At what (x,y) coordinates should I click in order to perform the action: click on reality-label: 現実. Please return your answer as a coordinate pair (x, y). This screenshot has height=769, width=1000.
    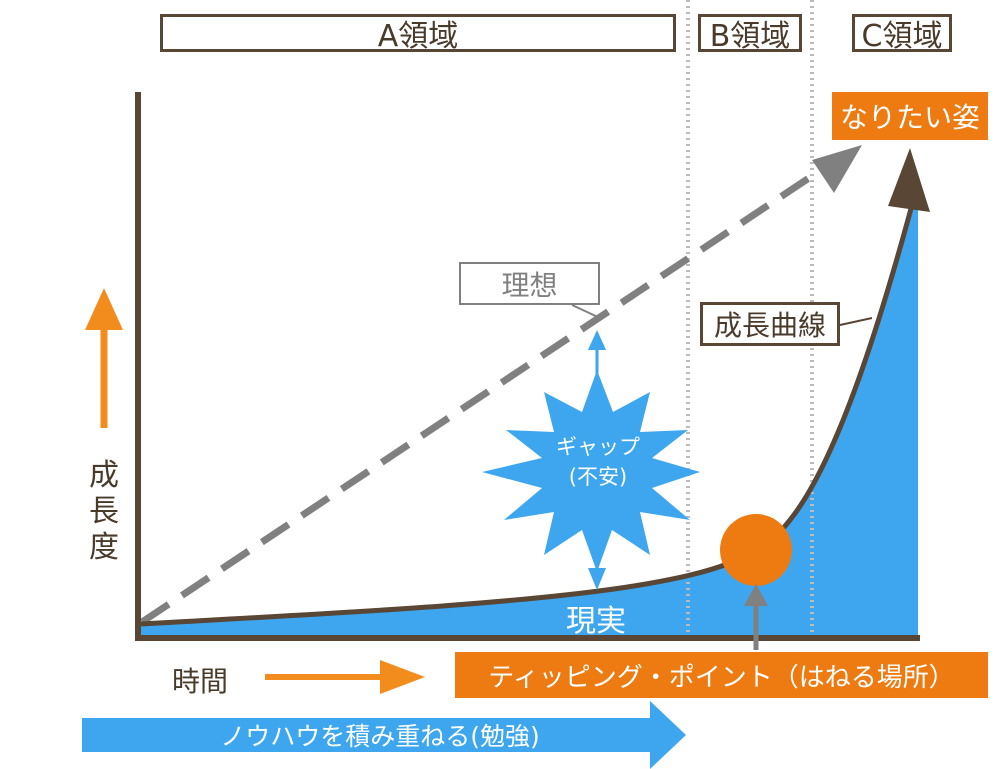
    Looking at the image, I should click on (596, 621).